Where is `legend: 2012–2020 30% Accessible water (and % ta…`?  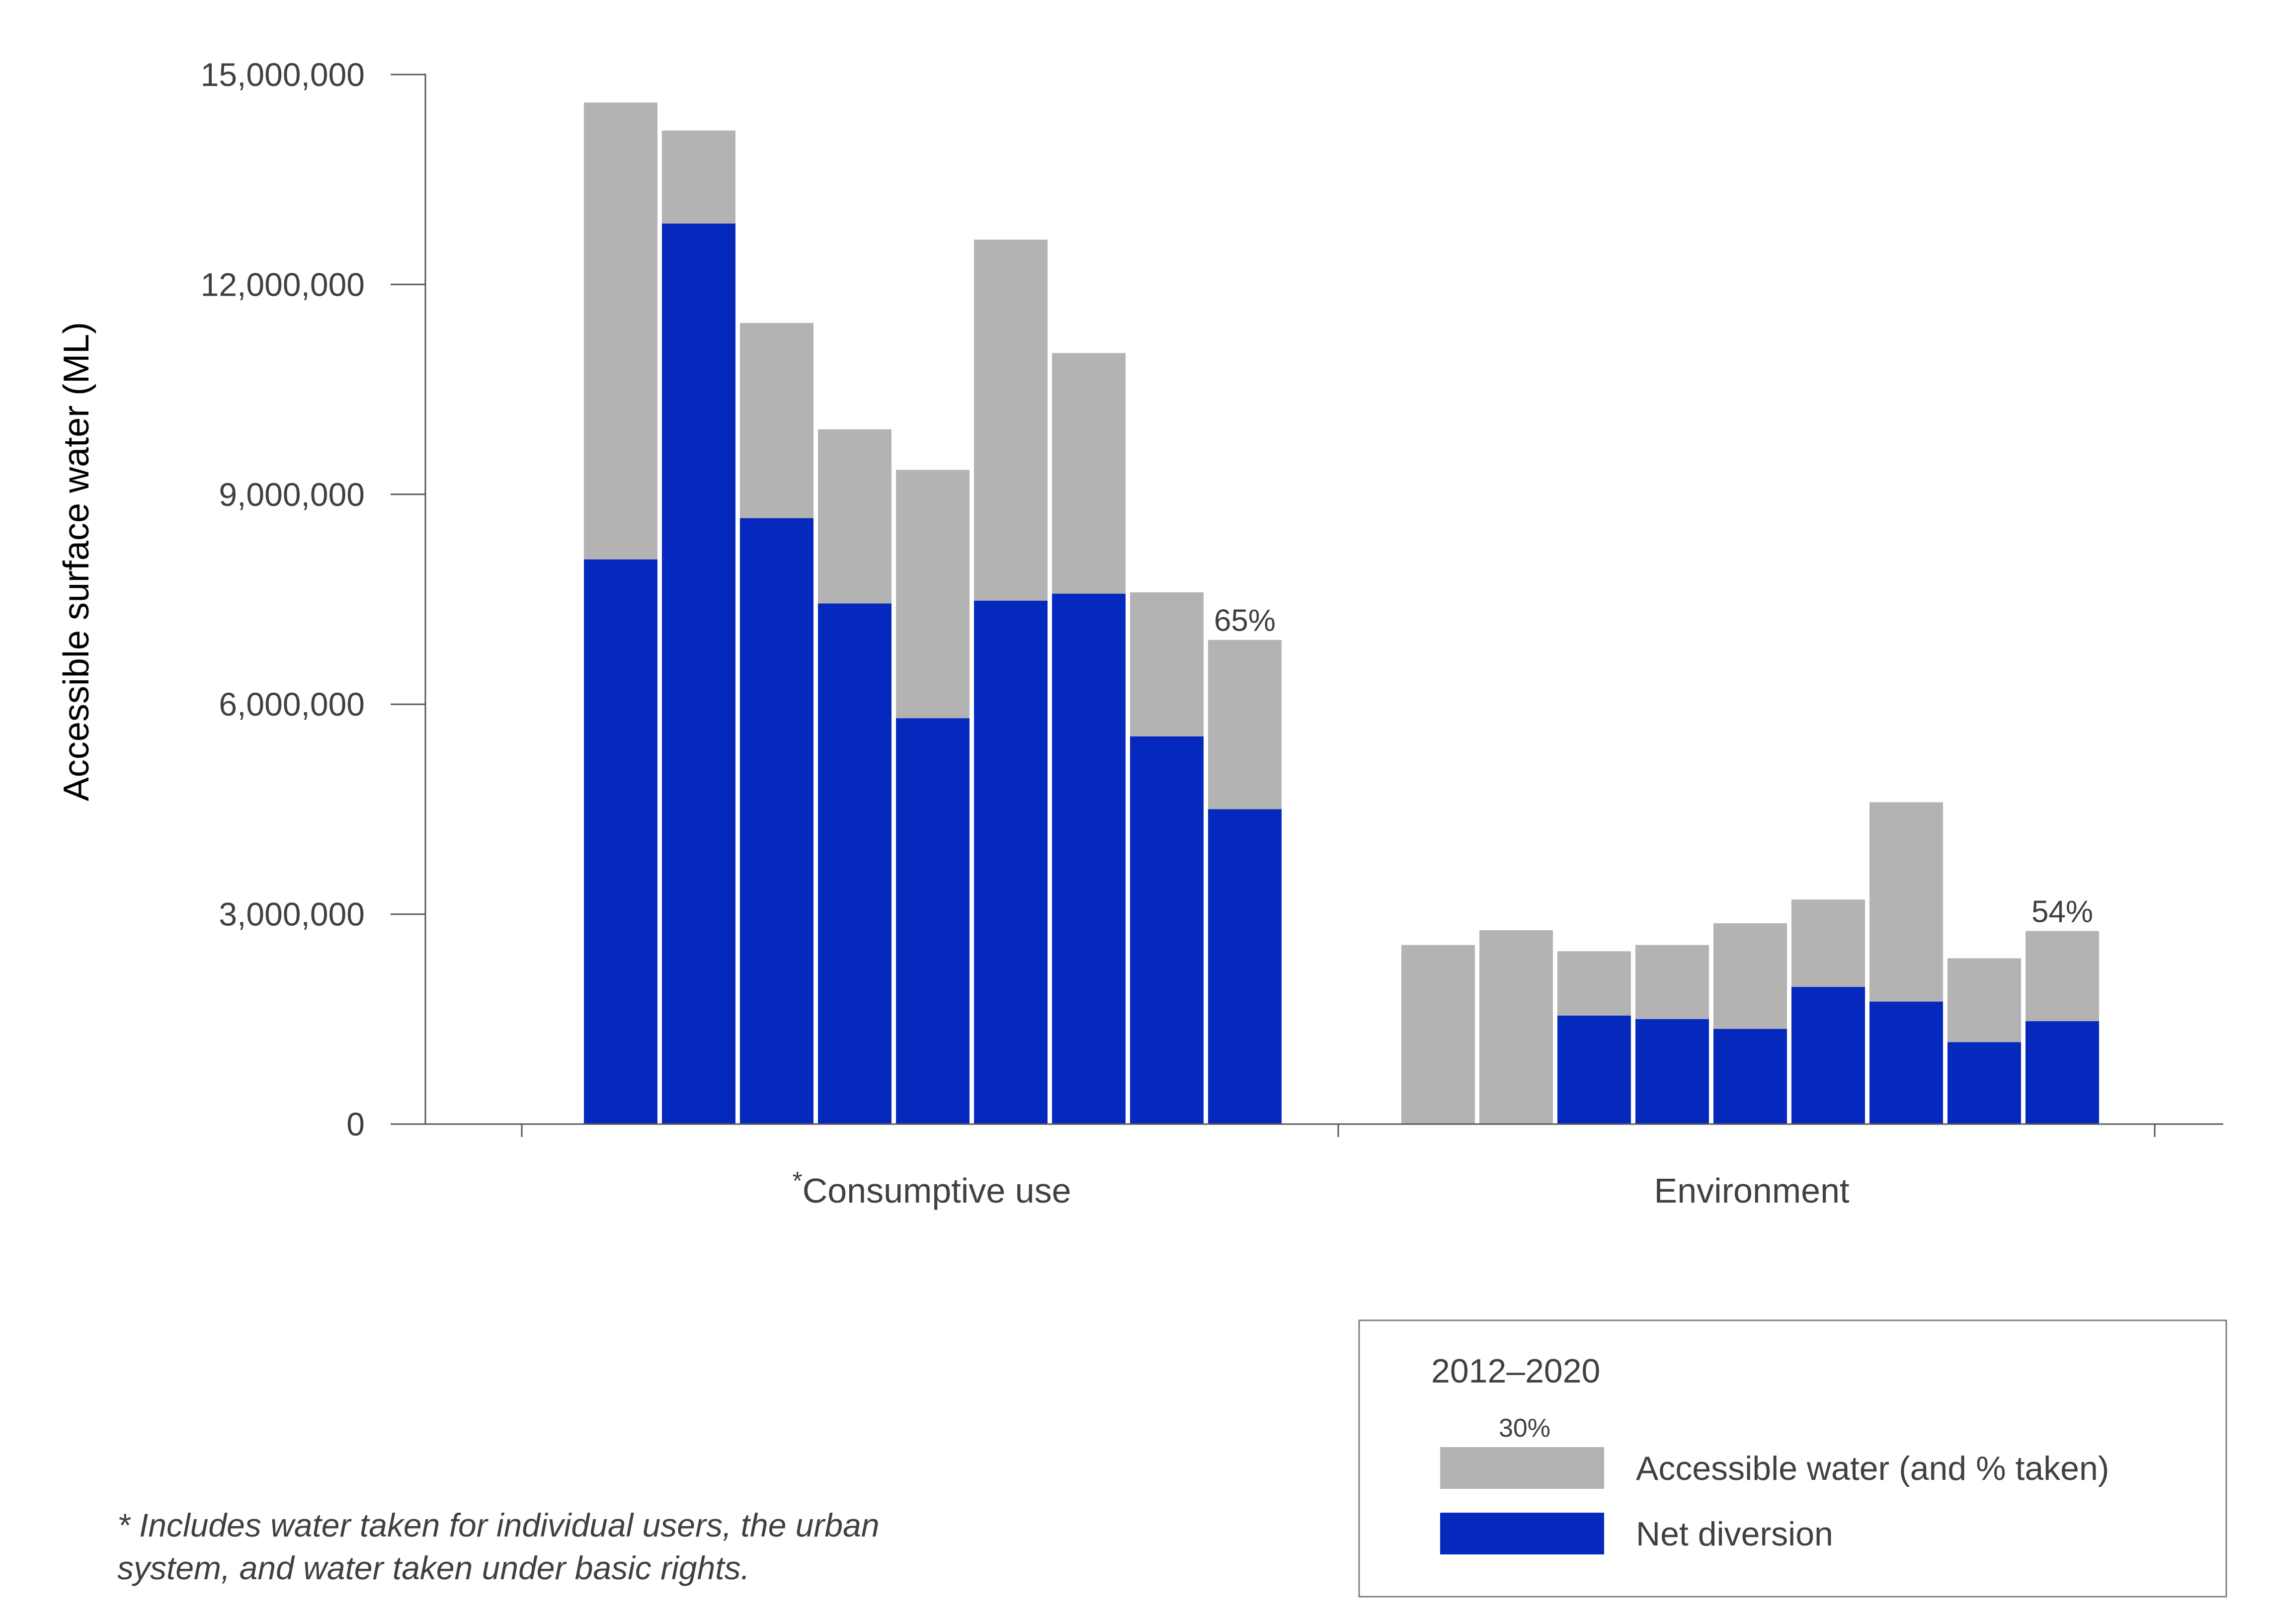 legend: 2012–2020 30% Accessible water (and % ta… is located at coordinates (1792, 1458).